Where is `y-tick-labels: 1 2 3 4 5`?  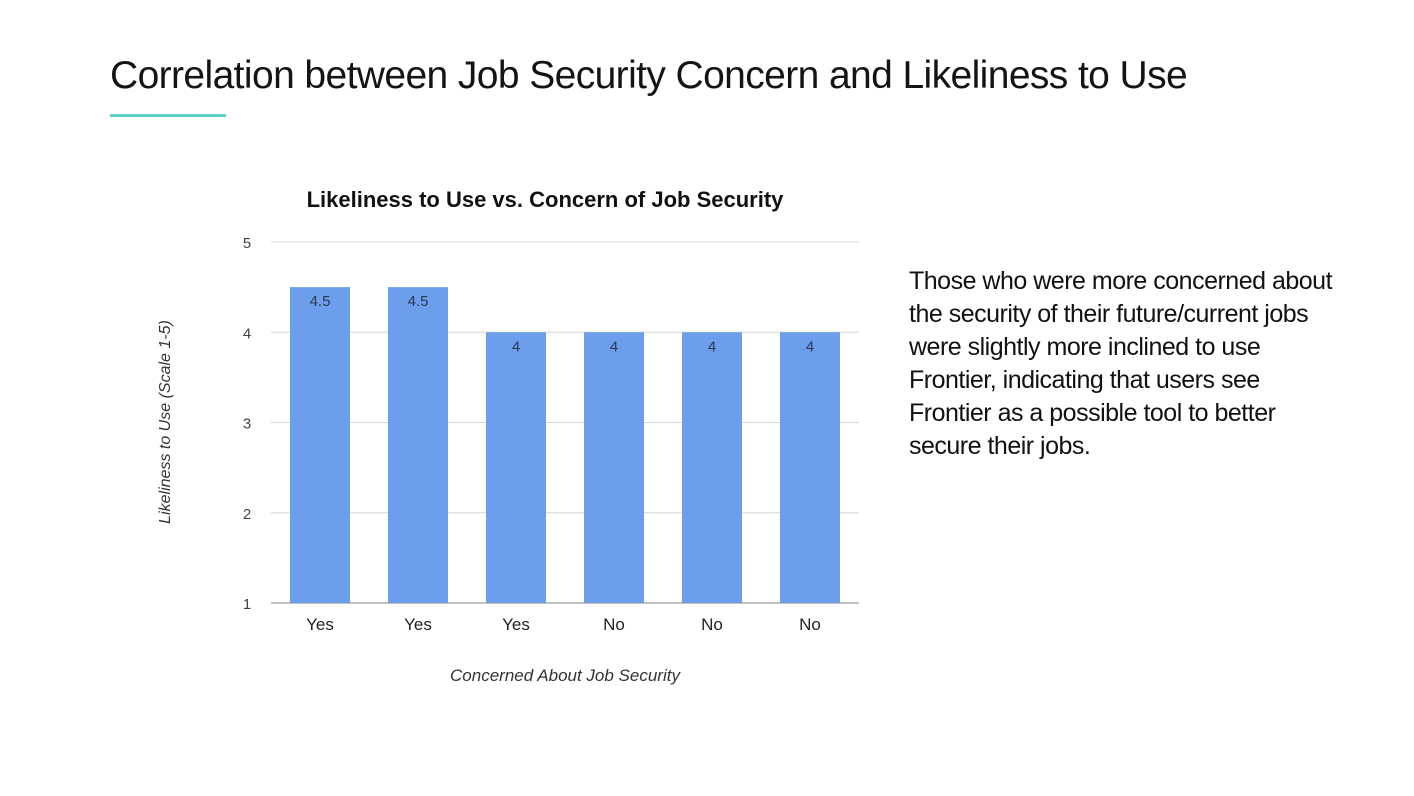 y-tick-labels: 1 2 3 4 5 is located at coordinates (247, 424).